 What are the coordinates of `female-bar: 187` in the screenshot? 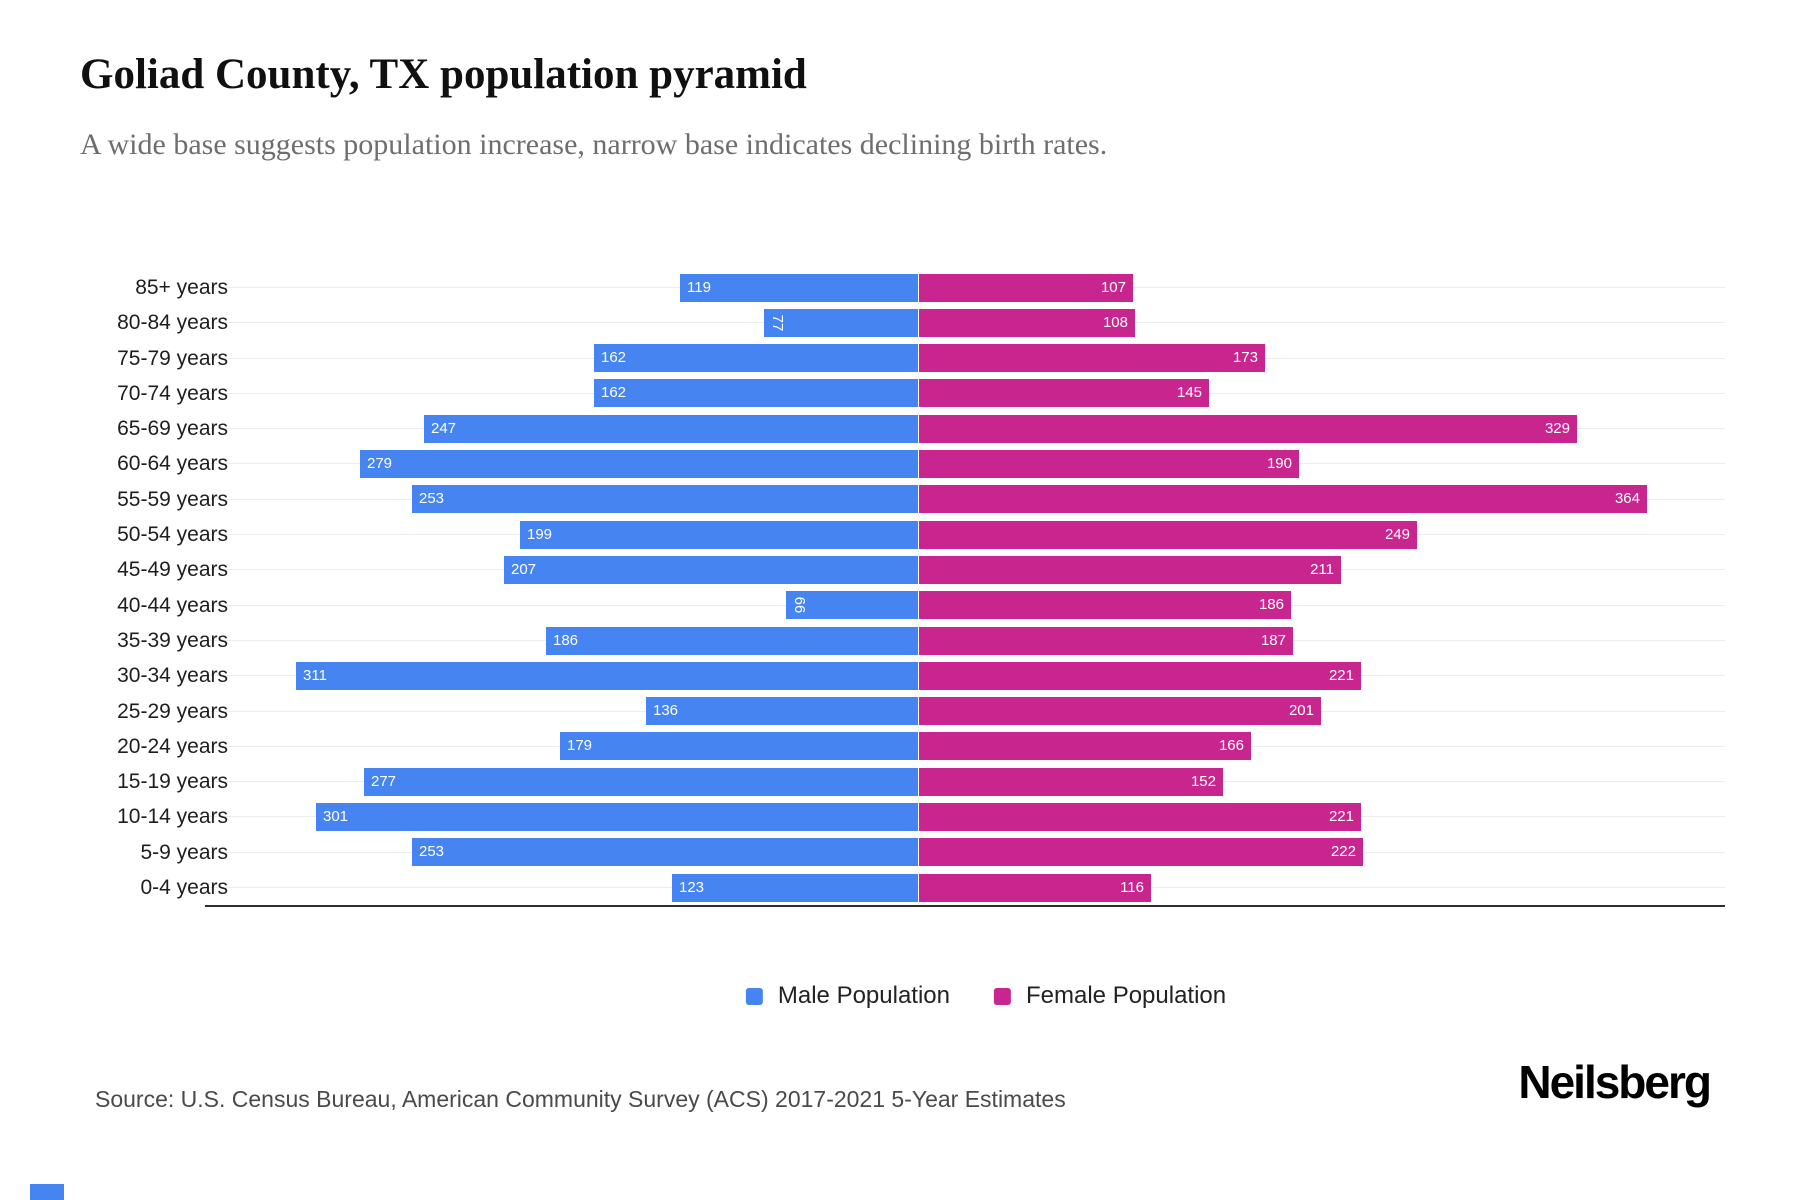 It's located at (1106, 640).